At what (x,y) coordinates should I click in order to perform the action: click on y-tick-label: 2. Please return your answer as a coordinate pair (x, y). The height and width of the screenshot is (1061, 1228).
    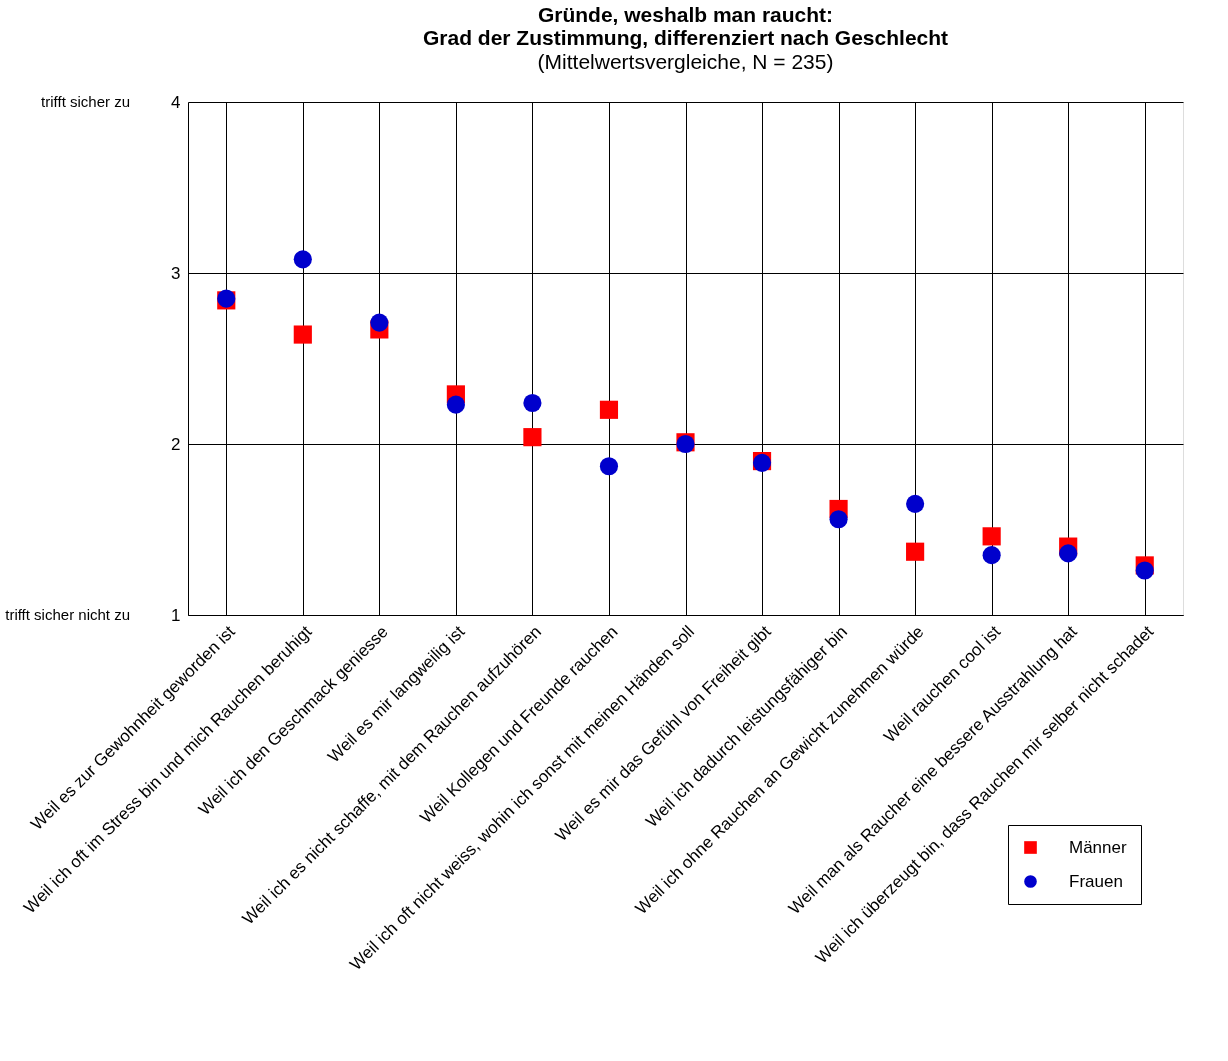
    Looking at the image, I should click on (176, 444).